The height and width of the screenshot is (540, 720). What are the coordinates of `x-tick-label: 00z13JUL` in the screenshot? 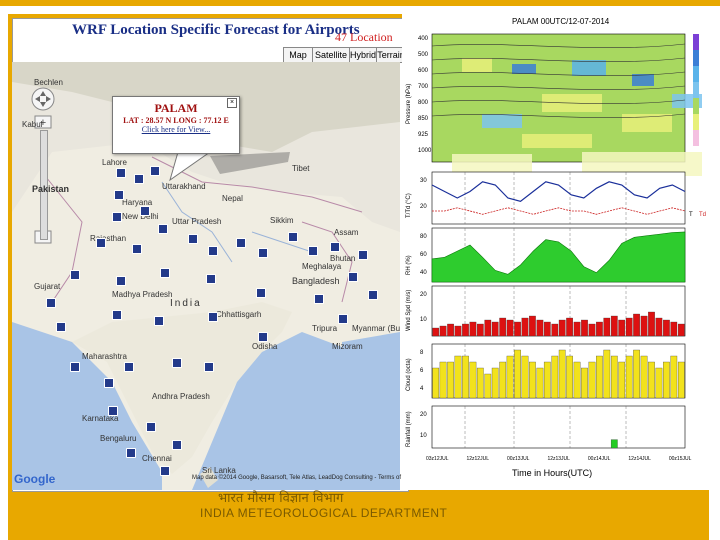 It's located at (518, 459).